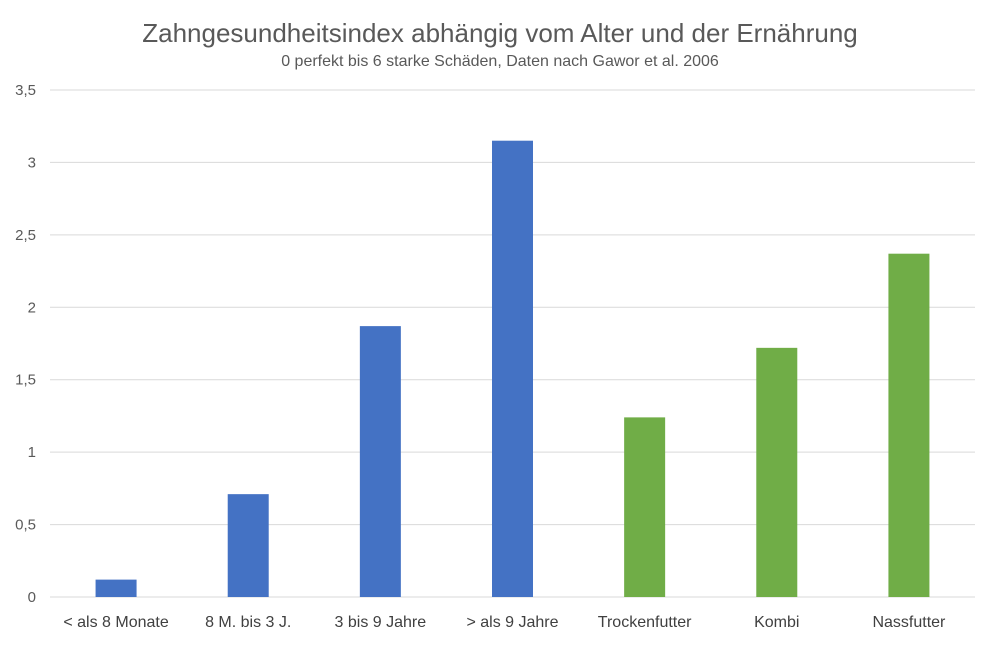 The width and height of the screenshot is (1000, 650). Describe the element at coordinates (909, 622) in the screenshot. I see `x-category-label: Nassfutter` at that location.